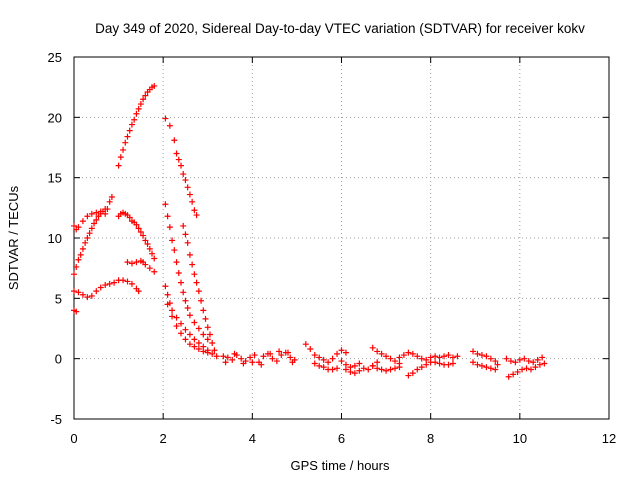 The width and height of the screenshot is (640, 480). I want to click on y-tick-label: 25, so click(55, 57).